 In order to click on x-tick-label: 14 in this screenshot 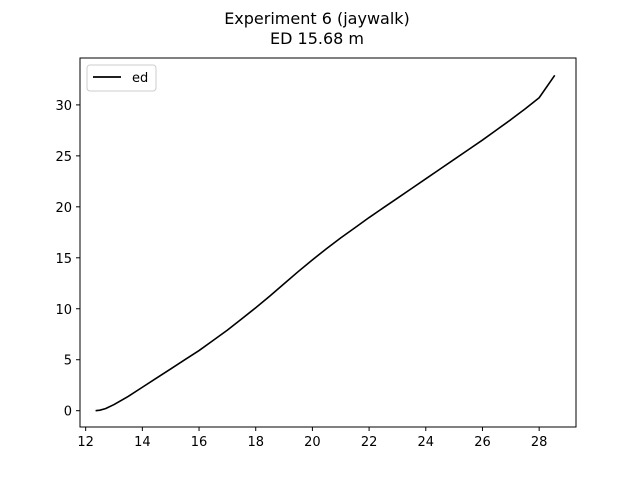, I will do `click(142, 442)`.